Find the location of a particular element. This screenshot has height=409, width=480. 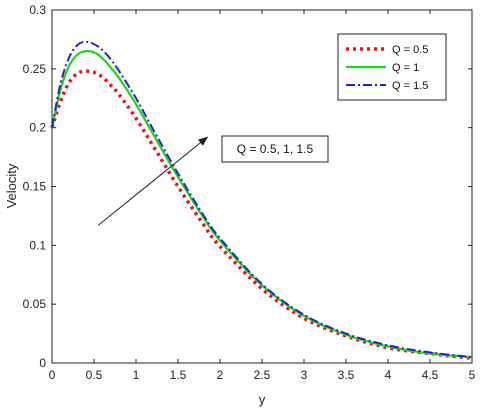

annotation-box is located at coordinates (275, 149).